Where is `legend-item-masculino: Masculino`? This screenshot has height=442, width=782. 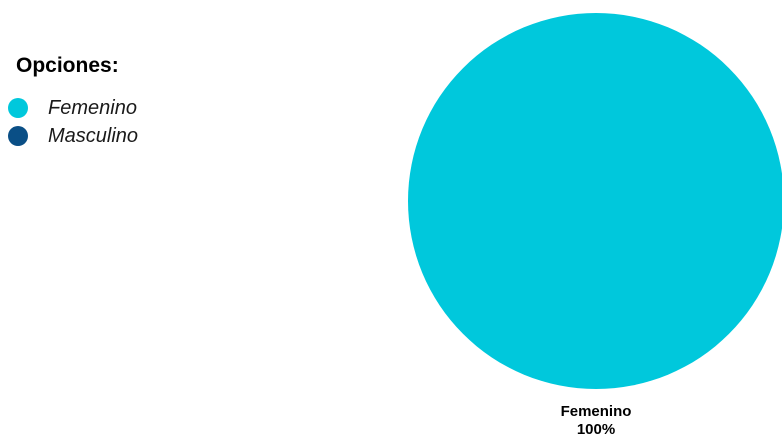
legend-item-masculino: Masculino is located at coordinates (73, 136).